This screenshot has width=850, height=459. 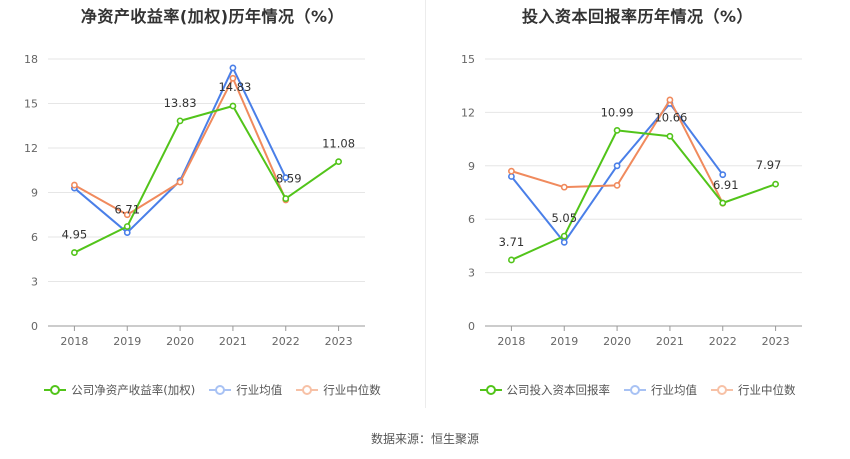 What do you see at coordinates (512, 242) in the screenshot?
I see `data-label: 3.71` at bounding box center [512, 242].